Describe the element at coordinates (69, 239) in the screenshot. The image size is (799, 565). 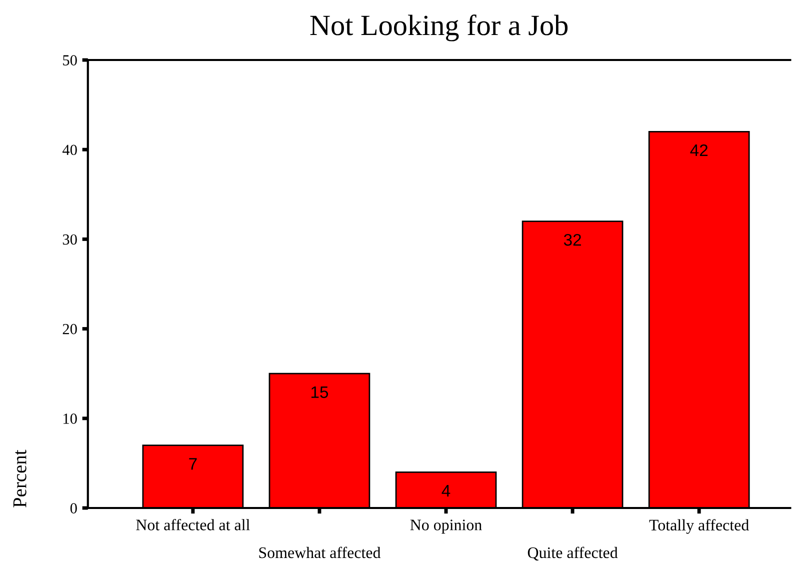
I see `y-tick-label: 30` at that location.